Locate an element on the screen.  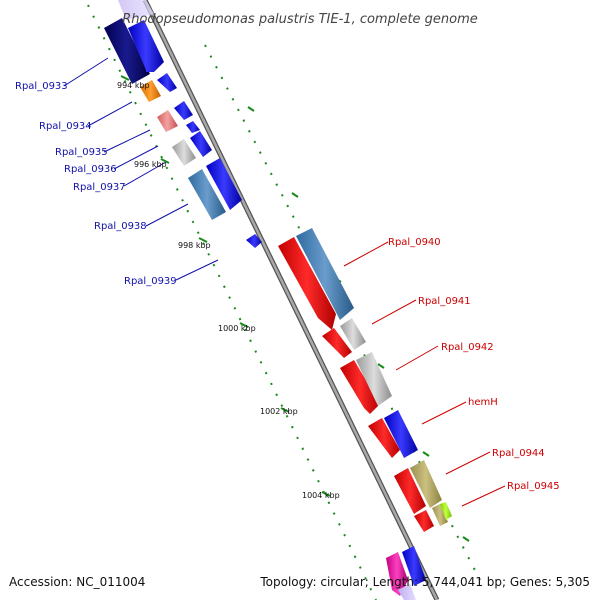
gene-label-rpal-0939: Rpal_0939 is located at coordinates (150, 281).